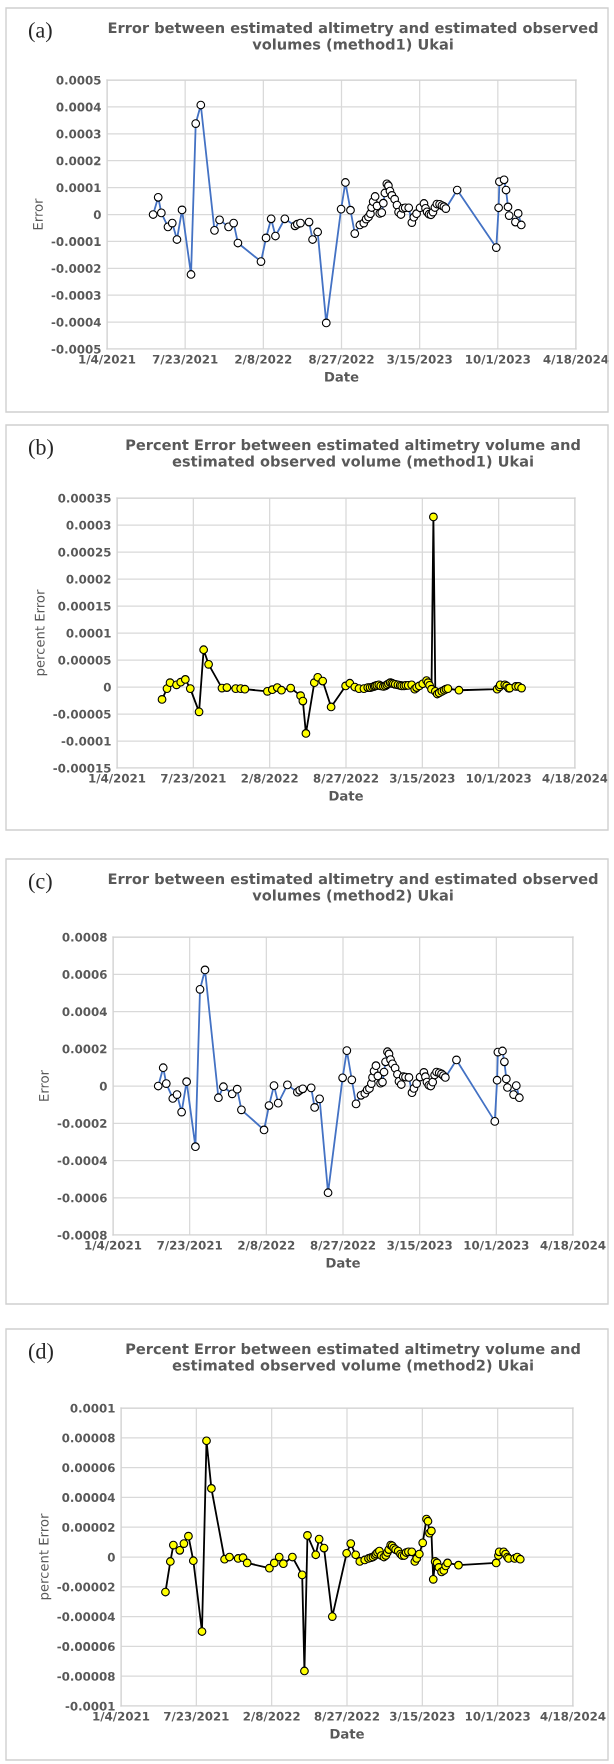 The width and height of the screenshot is (614, 1764). What do you see at coordinates (353, 454) in the screenshot?
I see `chart-title: Percent Error between estimated altimetry volume and estimated observed volume (method1) Ukai` at bounding box center [353, 454].